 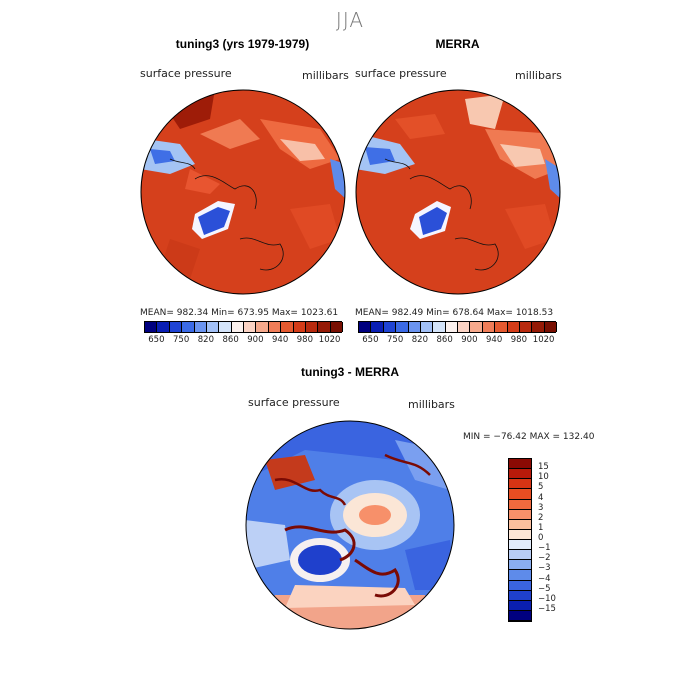 What do you see at coordinates (431, 404) in the screenshot?
I see `diff-units: millibars` at bounding box center [431, 404].